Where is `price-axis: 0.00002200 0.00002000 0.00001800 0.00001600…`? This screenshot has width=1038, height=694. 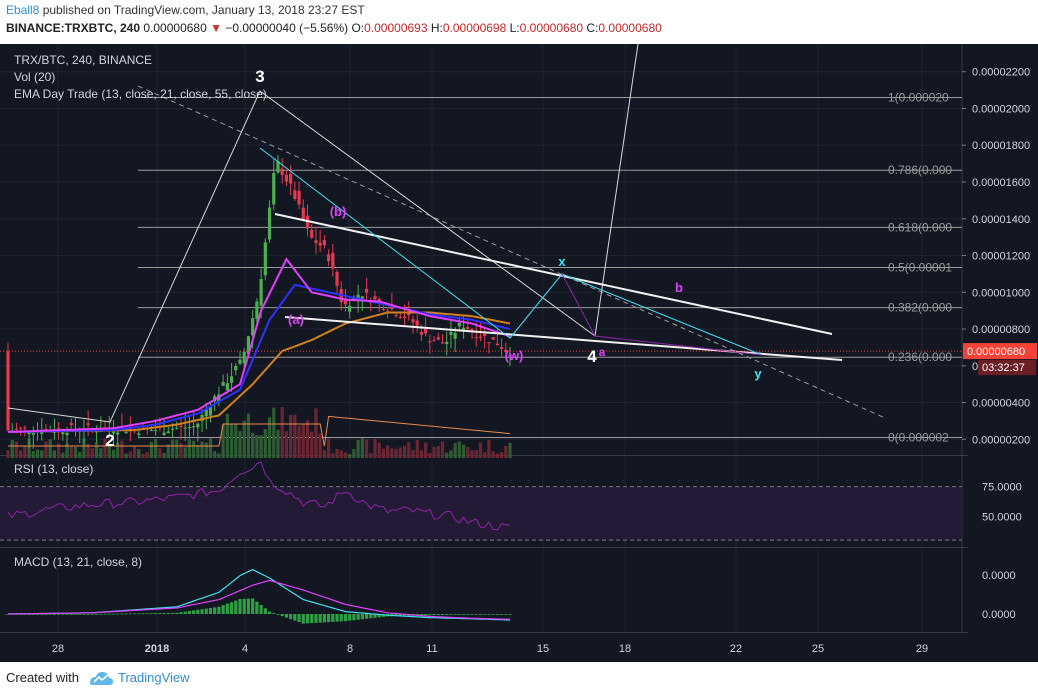
price-axis: 0.00002200 0.00002000 0.00001800 0.00001600… is located at coordinates (999, 344).